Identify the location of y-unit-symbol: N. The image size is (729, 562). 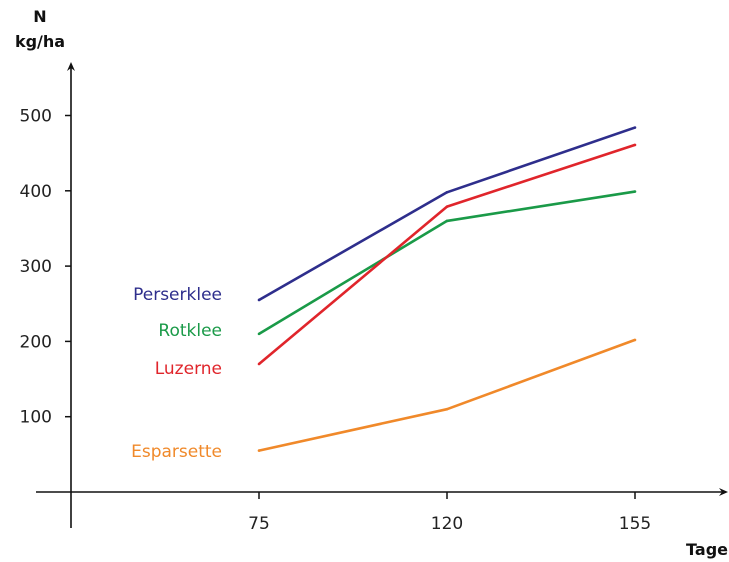
(39, 16).